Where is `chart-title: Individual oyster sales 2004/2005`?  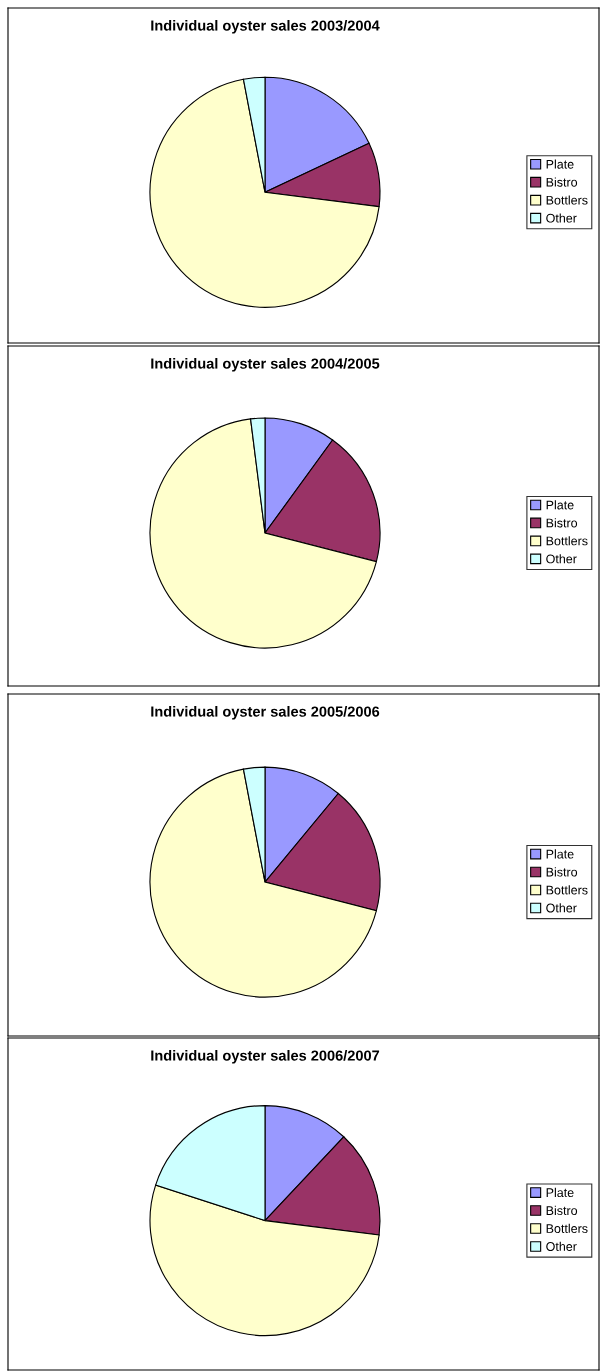 chart-title: Individual oyster sales 2004/2005 is located at coordinates (265, 365).